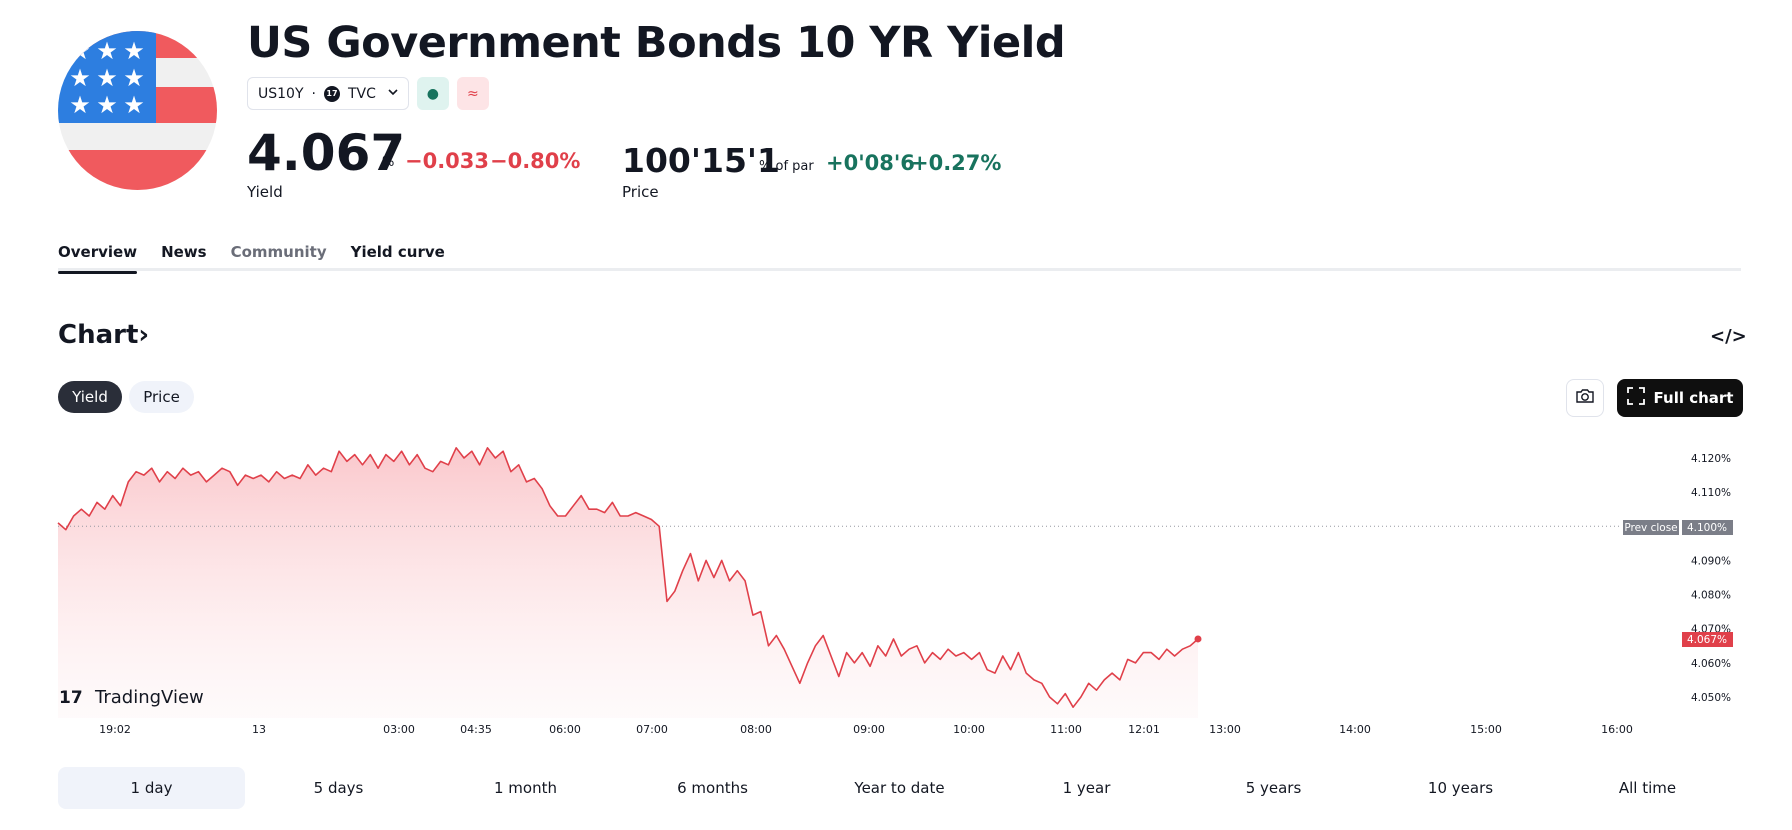 This screenshot has height=830, width=1792. What do you see at coordinates (151, 788) in the screenshot?
I see `range-1-day: 1 day` at bounding box center [151, 788].